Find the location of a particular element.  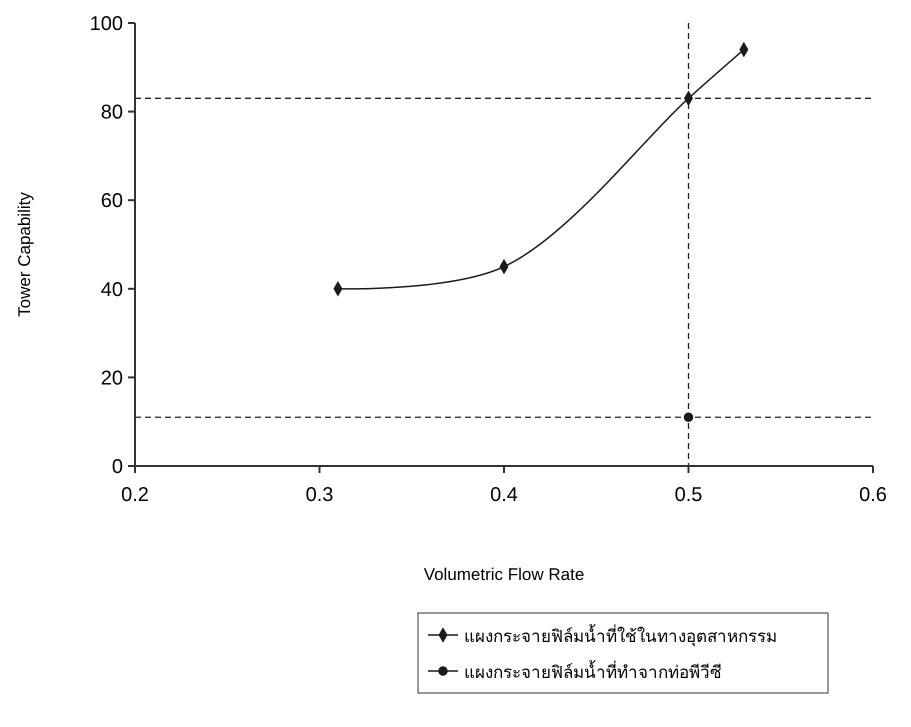

y-tick-label: 0 is located at coordinates (117, 467).